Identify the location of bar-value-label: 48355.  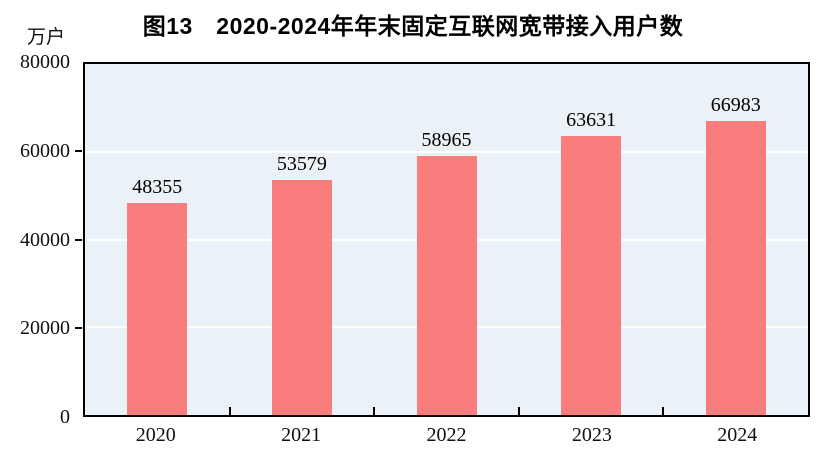
(157, 186).